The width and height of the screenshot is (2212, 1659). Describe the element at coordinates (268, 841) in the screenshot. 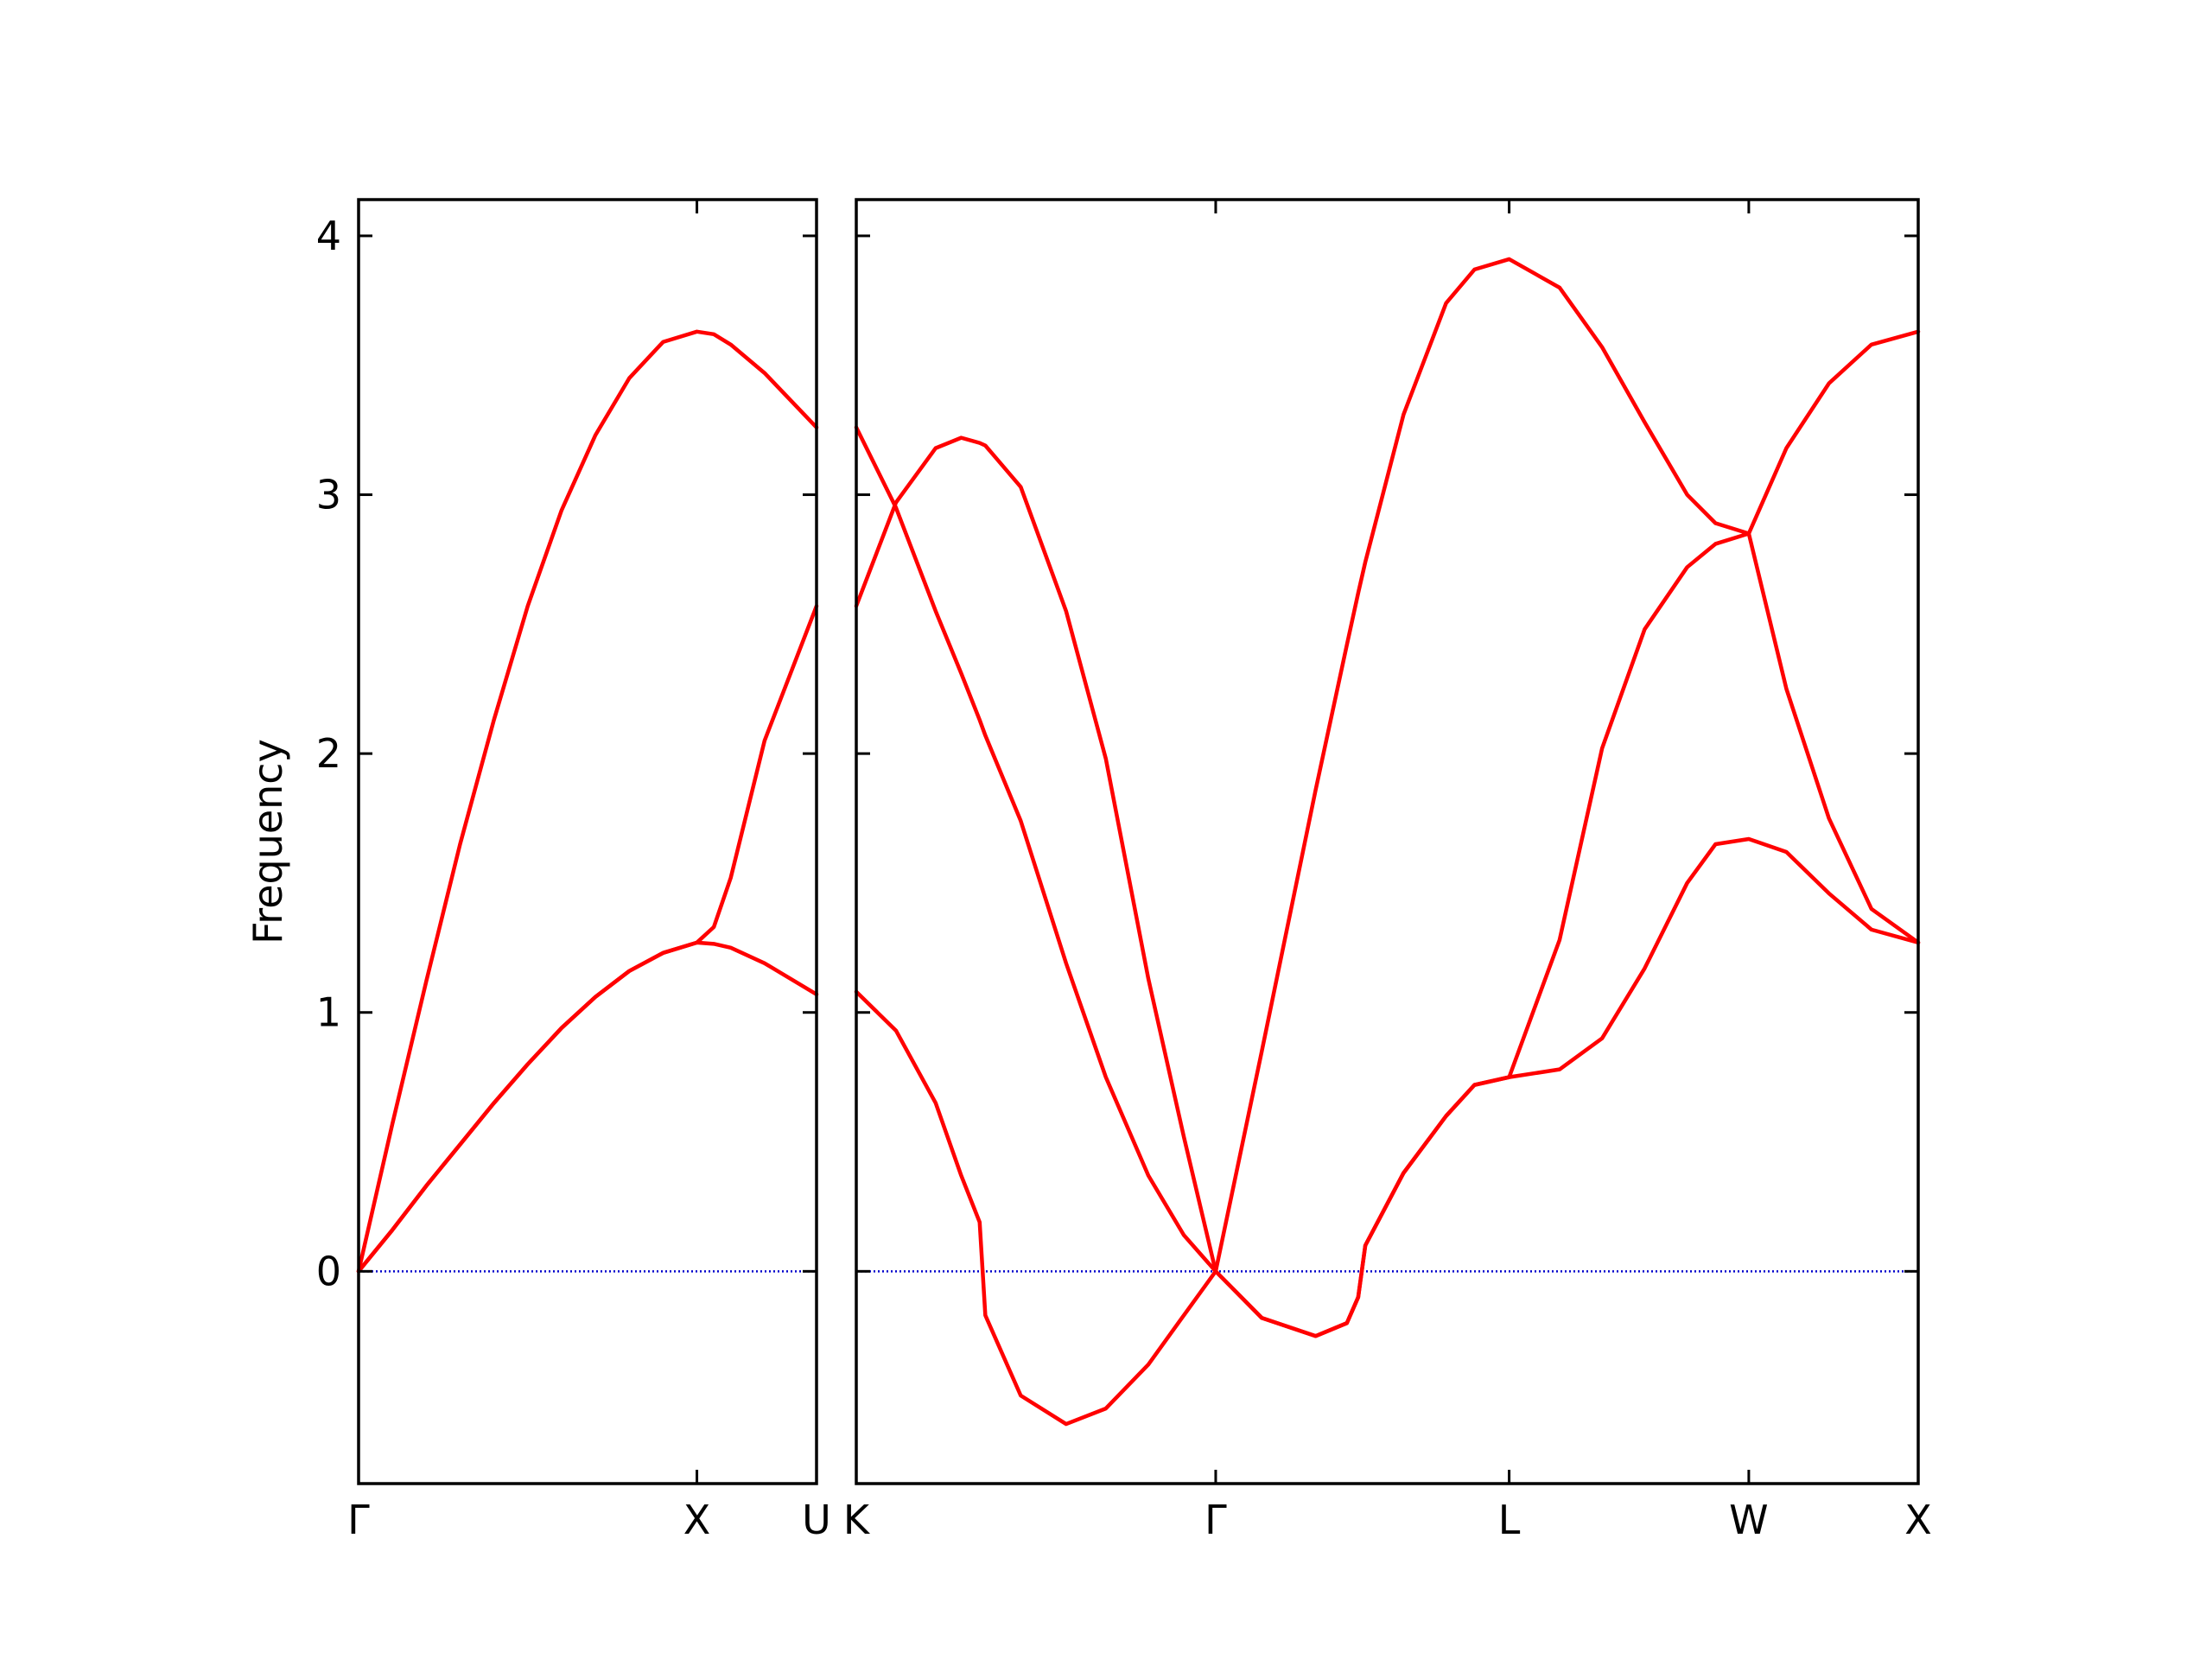

I see `y-axis-label: Frequency` at that location.